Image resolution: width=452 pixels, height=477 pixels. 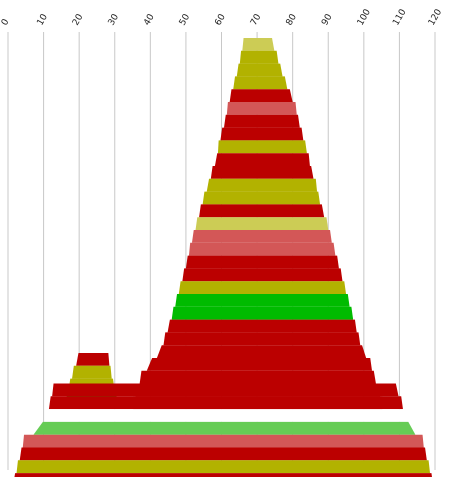 What do you see at coordinates (399, 17) in the screenshot?
I see `x-tick-label: 110` at bounding box center [399, 17].